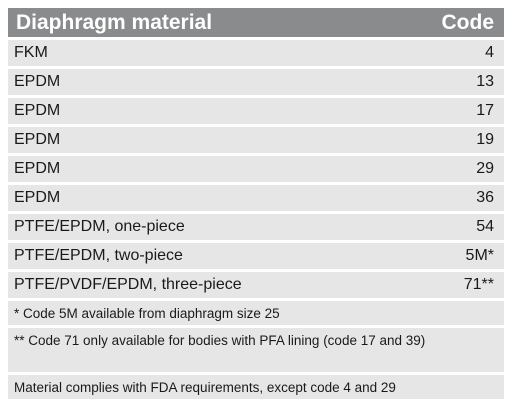 Image resolution: width=514 pixels, height=410 pixels. What do you see at coordinates (485, 81) in the screenshot?
I see `code-cell: 13` at bounding box center [485, 81].